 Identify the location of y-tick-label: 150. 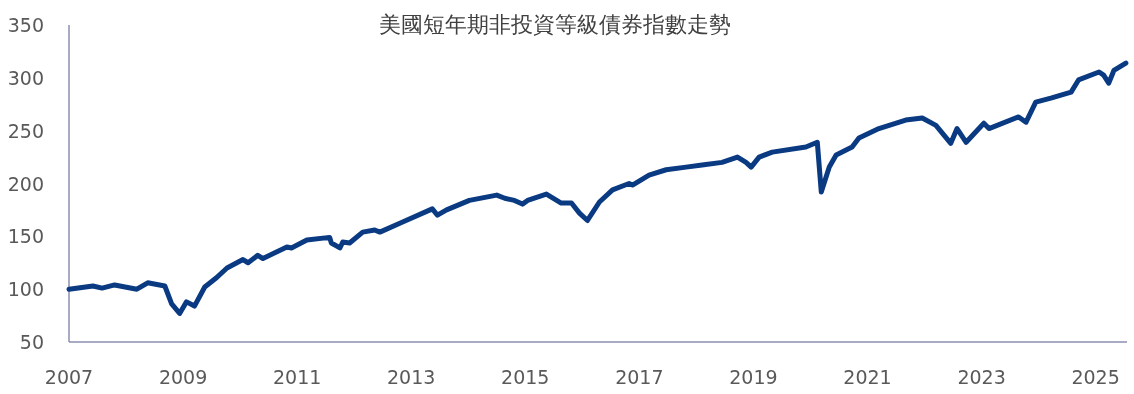
(25, 236).